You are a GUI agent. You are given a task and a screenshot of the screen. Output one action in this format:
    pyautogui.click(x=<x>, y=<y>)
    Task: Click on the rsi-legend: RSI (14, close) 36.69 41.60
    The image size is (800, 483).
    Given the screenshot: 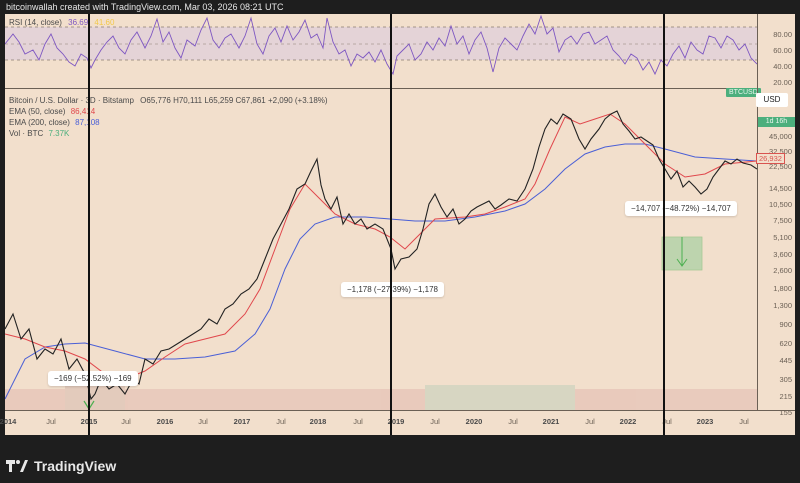 What is the action you would take?
    pyautogui.click(x=61, y=22)
    